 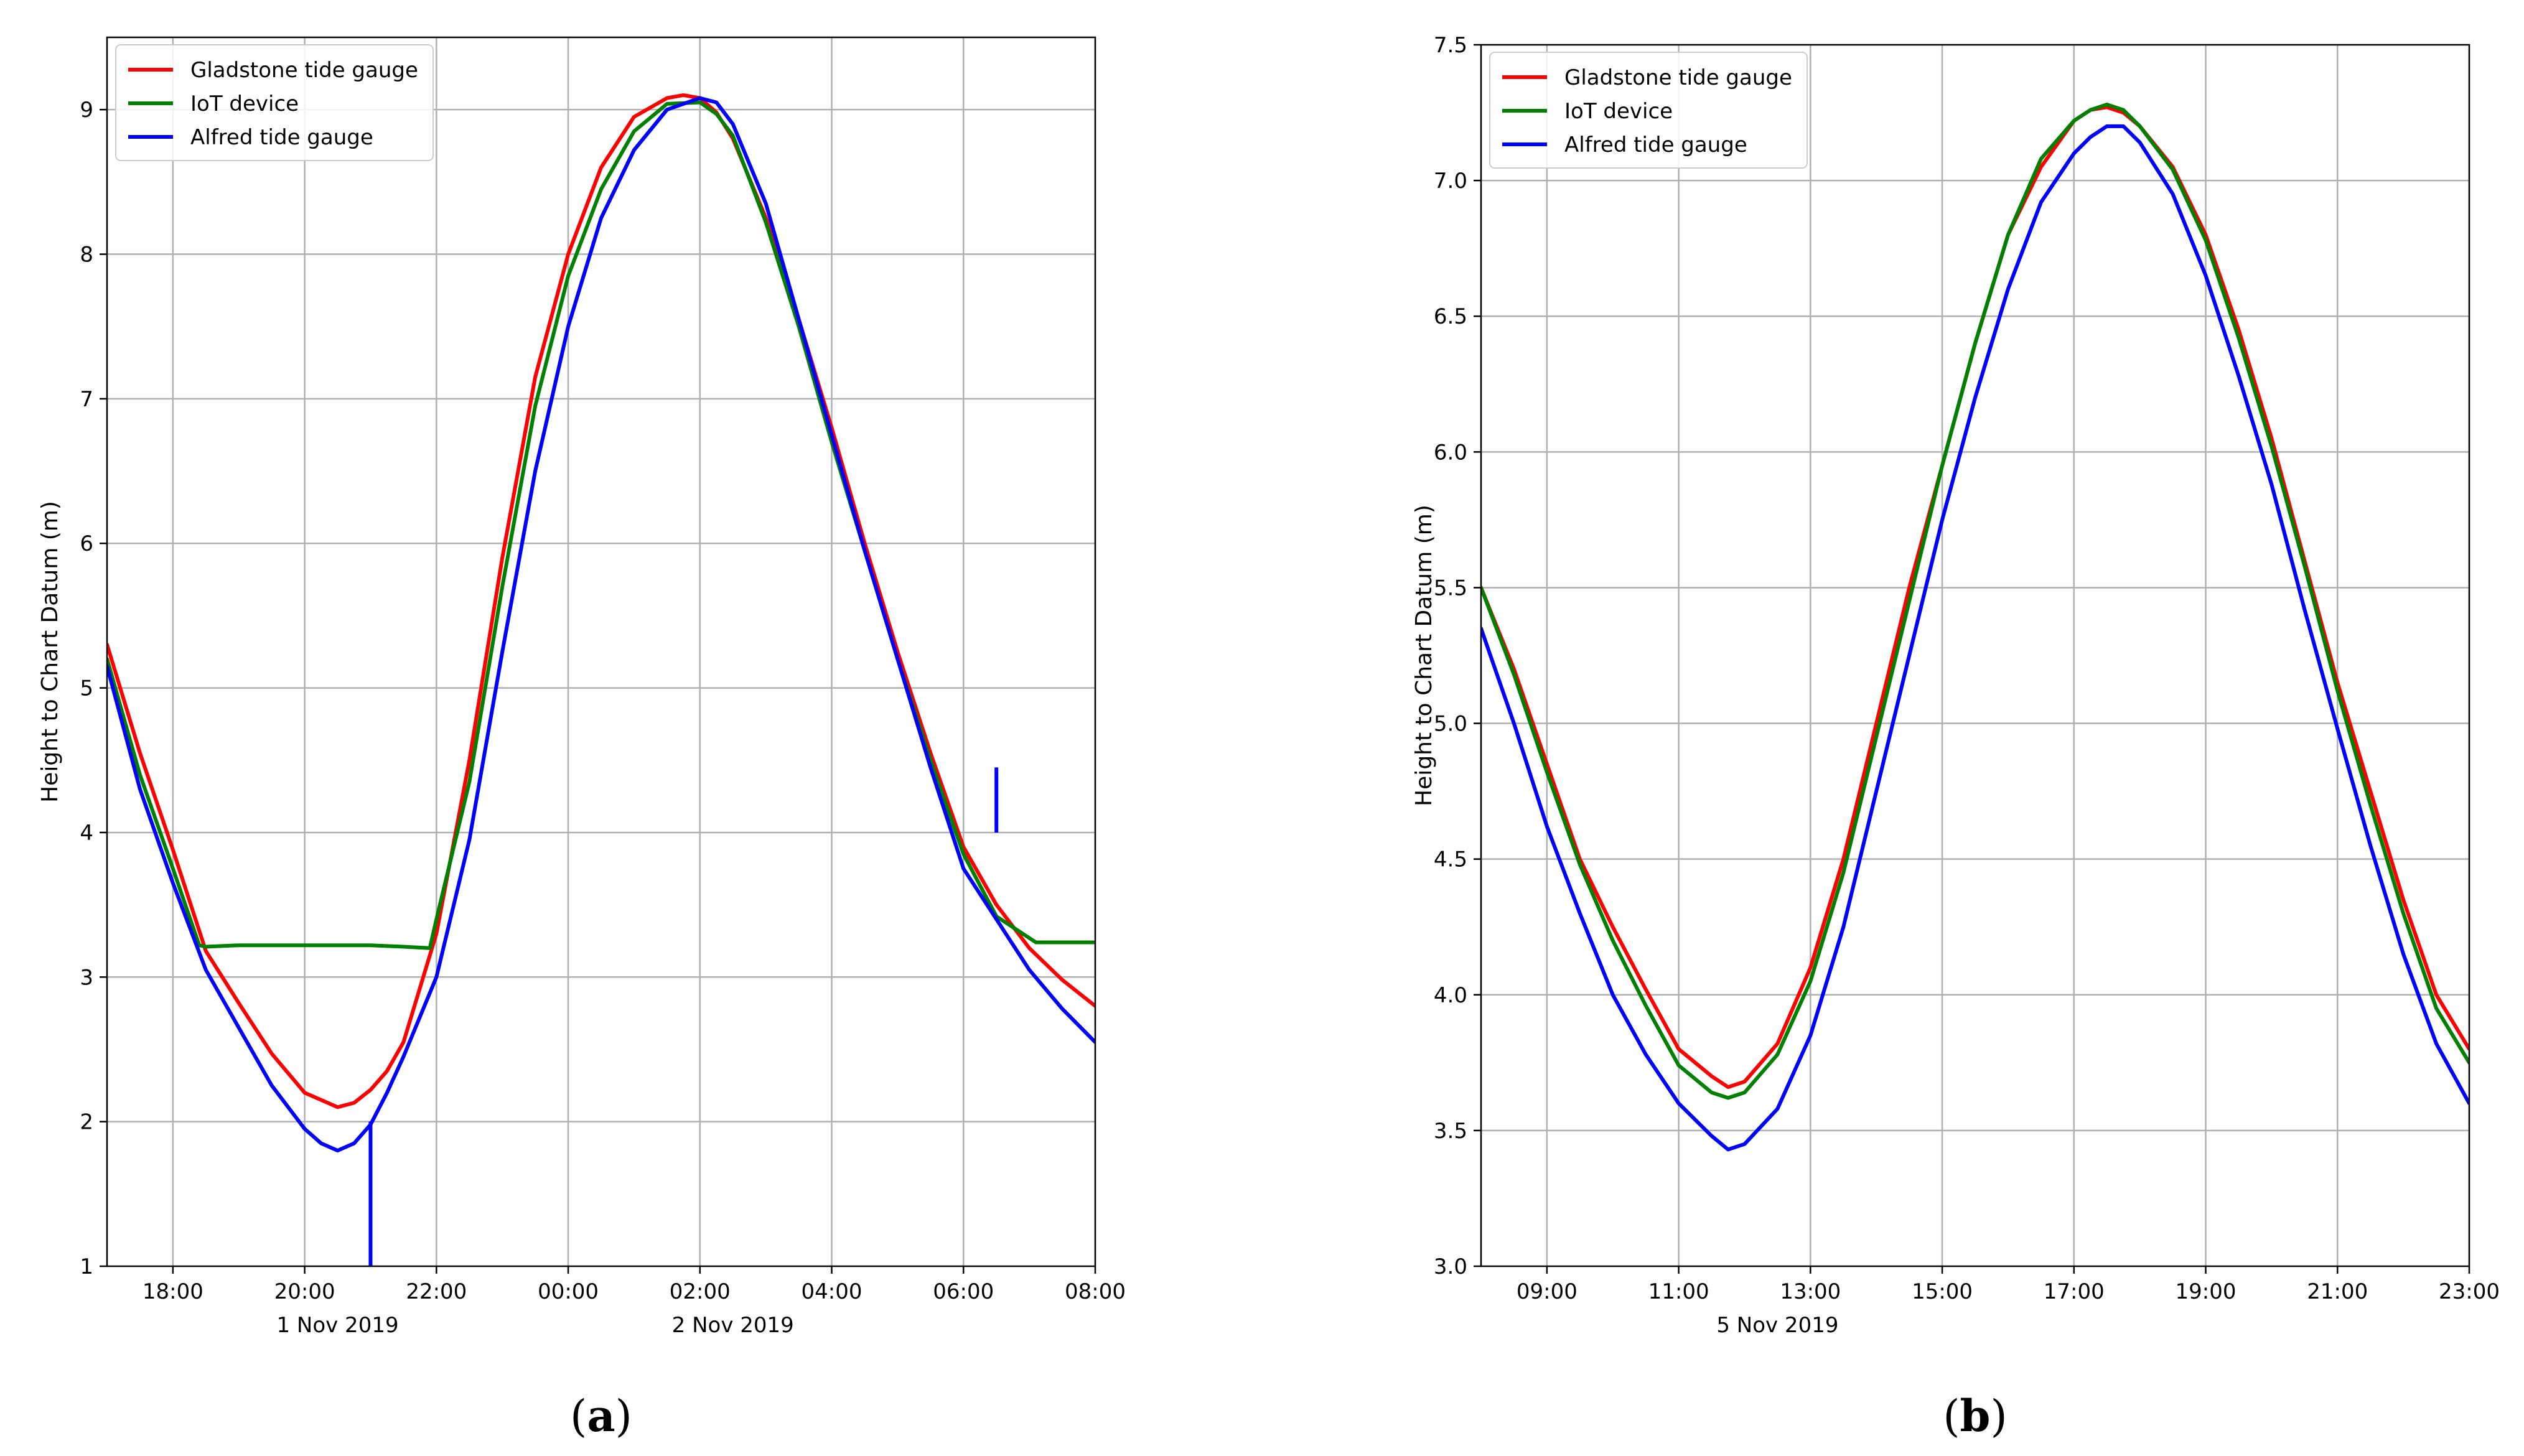 I want to click on panel-b-legend-label: Alfred tide gauge, so click(x=1655, y=145).